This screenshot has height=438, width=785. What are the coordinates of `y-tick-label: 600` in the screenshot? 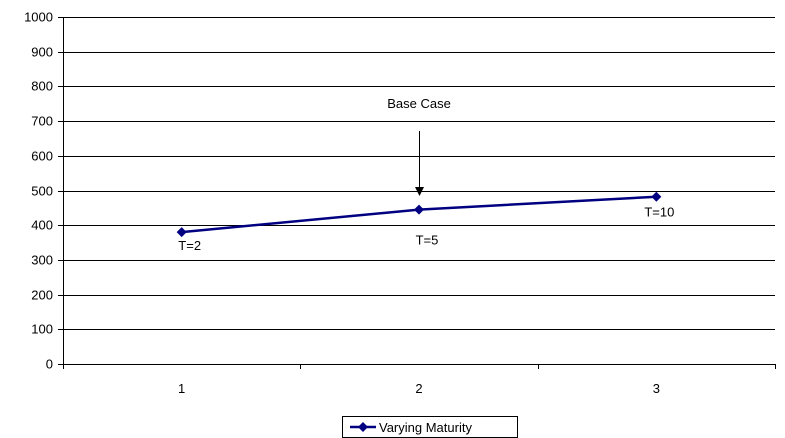 It's located at (42, 156).